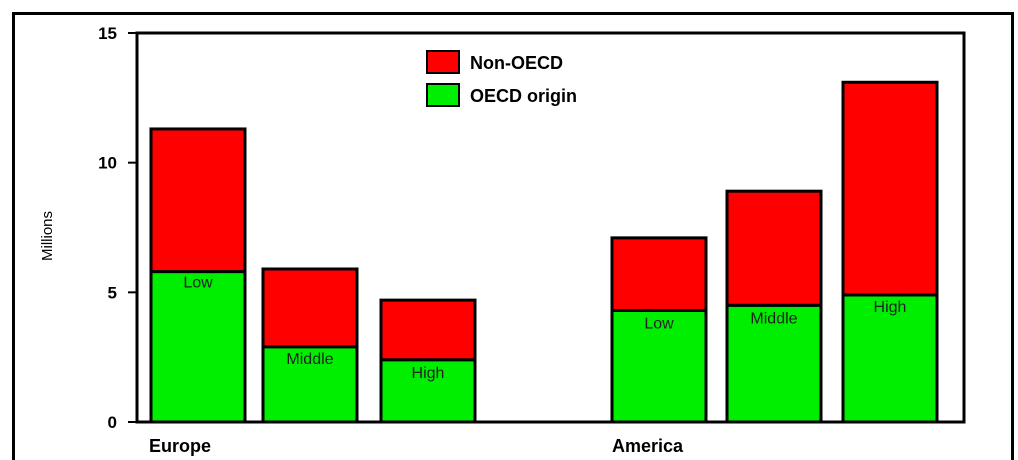  Describe the element at coordinates (112, 422) in the screenshot. I see `y-tick-label: 0` at that location.